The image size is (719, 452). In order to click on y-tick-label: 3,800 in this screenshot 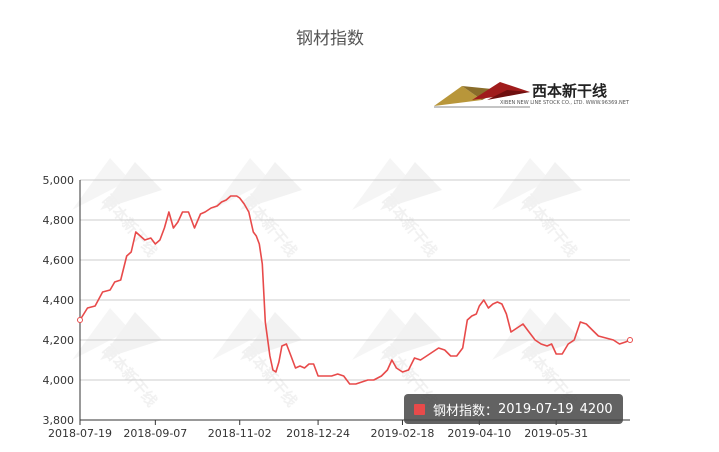, I will do `click(59, 420)`.